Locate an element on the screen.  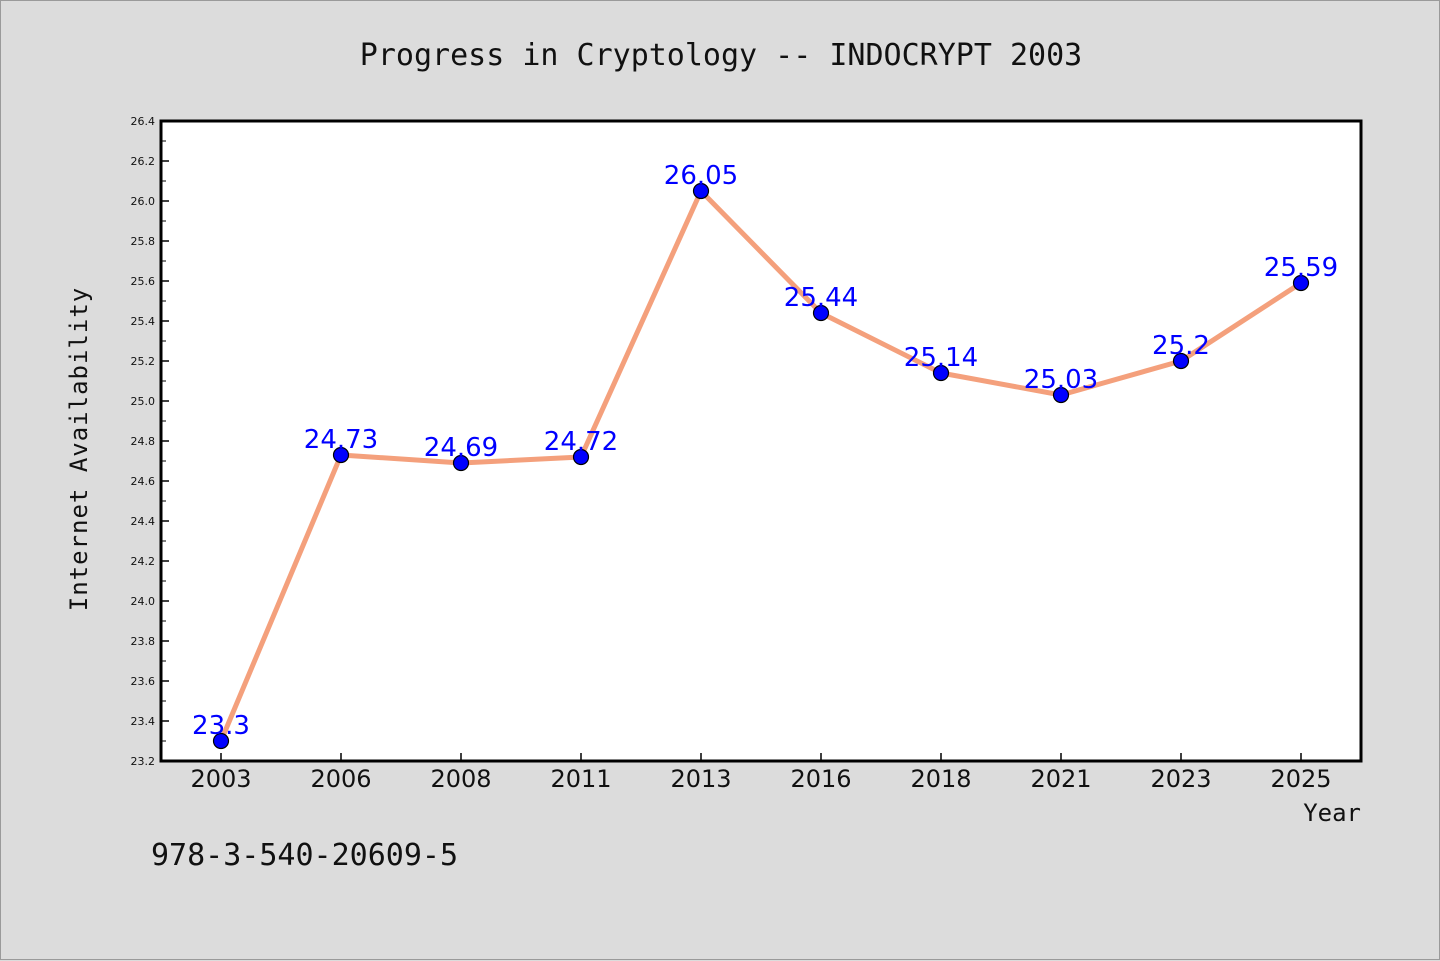
y-tick-label: 25.8 is located at coordinates (143, 241).